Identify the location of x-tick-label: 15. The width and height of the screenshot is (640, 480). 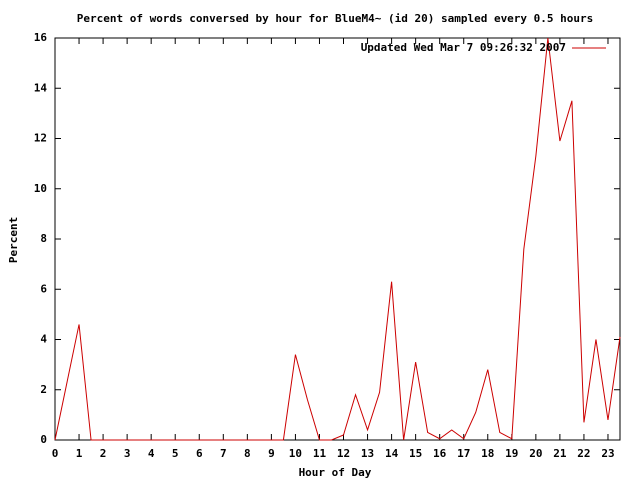
(415, 453).